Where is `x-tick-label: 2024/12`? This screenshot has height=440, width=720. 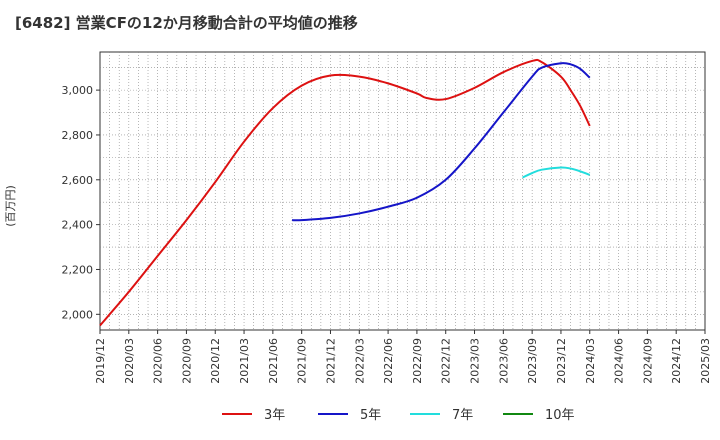
x-tick-label: 2024/12 is located at coordinates (676, 361).